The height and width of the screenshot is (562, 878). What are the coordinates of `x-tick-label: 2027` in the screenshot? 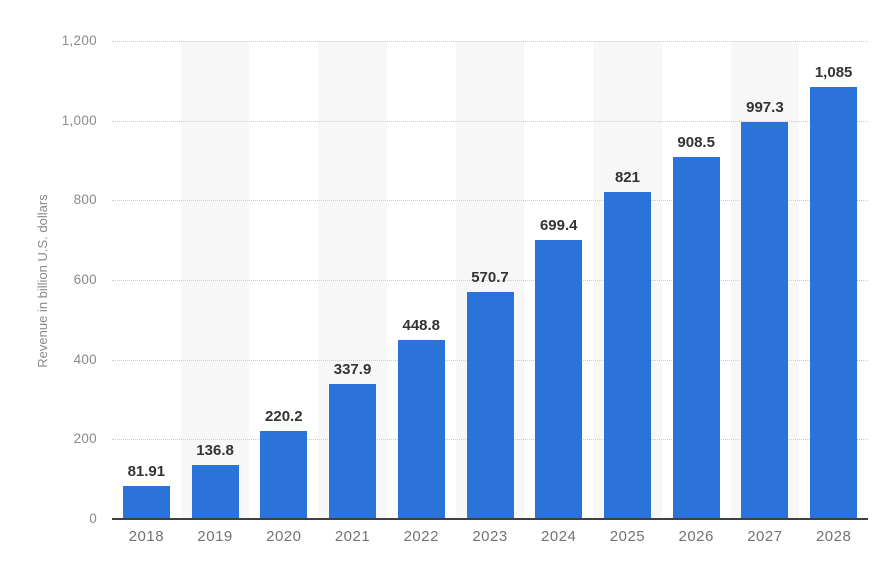 It's located at (765, 536).